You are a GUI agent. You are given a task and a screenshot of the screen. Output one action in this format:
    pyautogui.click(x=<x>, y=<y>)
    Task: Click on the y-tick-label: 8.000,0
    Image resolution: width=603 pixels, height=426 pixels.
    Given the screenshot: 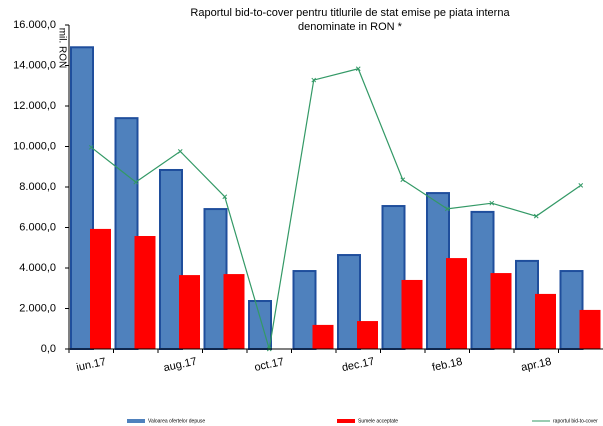 What is the action you would take?
    pyautogui.click(x=37, y=187)
    